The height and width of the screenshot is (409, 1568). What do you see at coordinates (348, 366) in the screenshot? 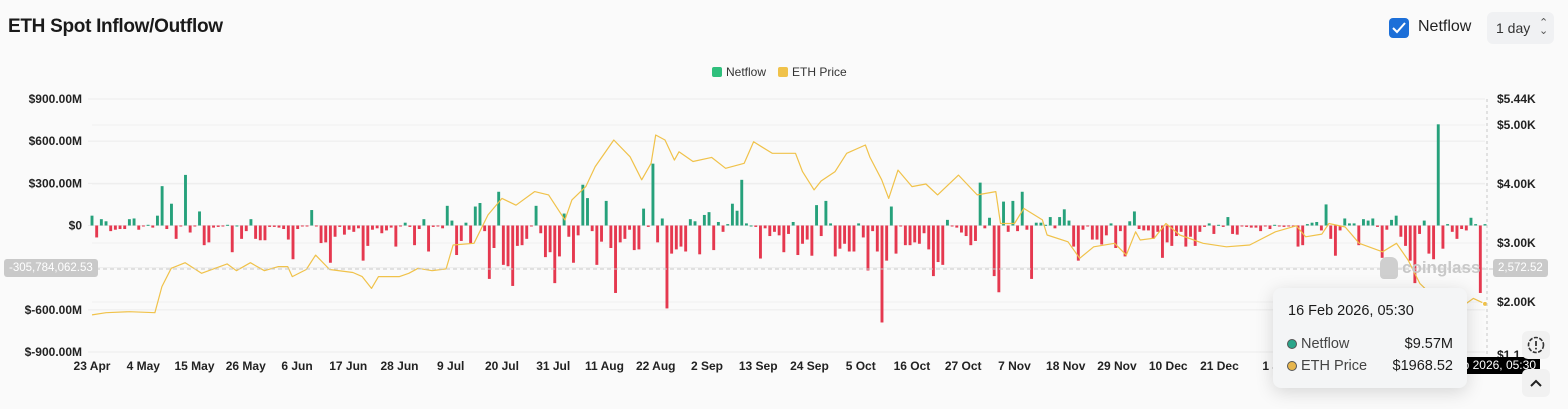
I see `x-axis-tick: 17 Jun` at bounding box center [348, 366].